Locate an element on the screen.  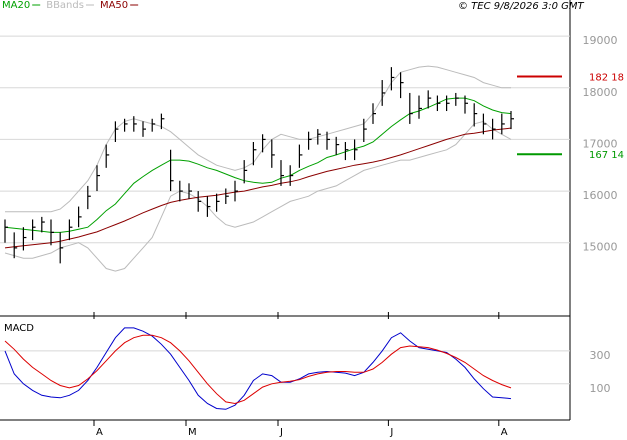
y-tick-label: 15000 is located at coordinates (600, 247).